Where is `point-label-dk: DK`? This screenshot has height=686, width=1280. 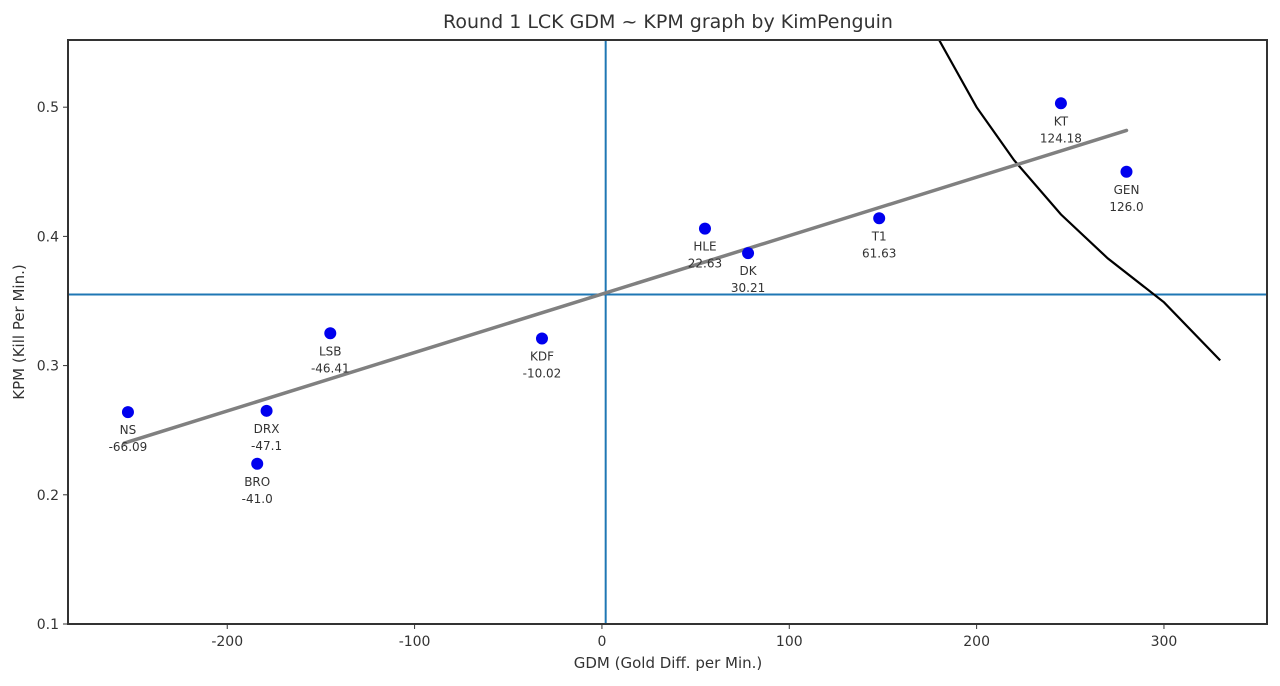
point-label-dk: DK is located at coordinates (749, 271).